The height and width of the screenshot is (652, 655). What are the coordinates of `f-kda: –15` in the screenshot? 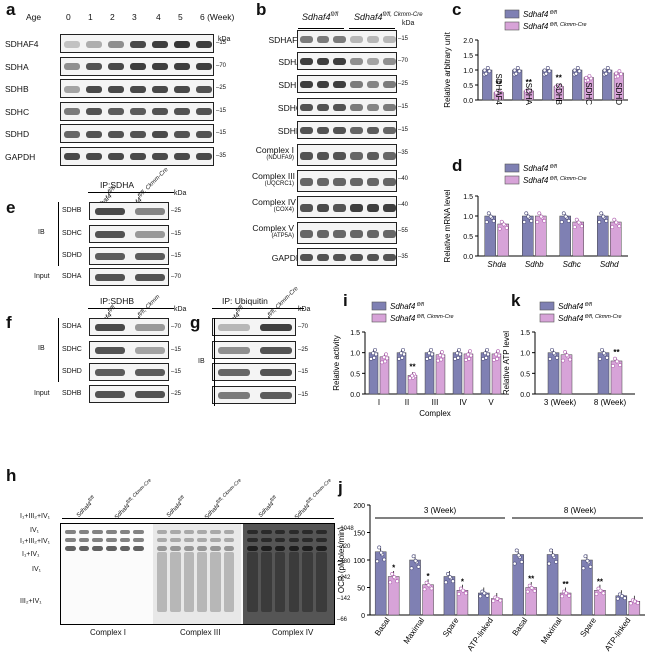 It's located at (176, 372).